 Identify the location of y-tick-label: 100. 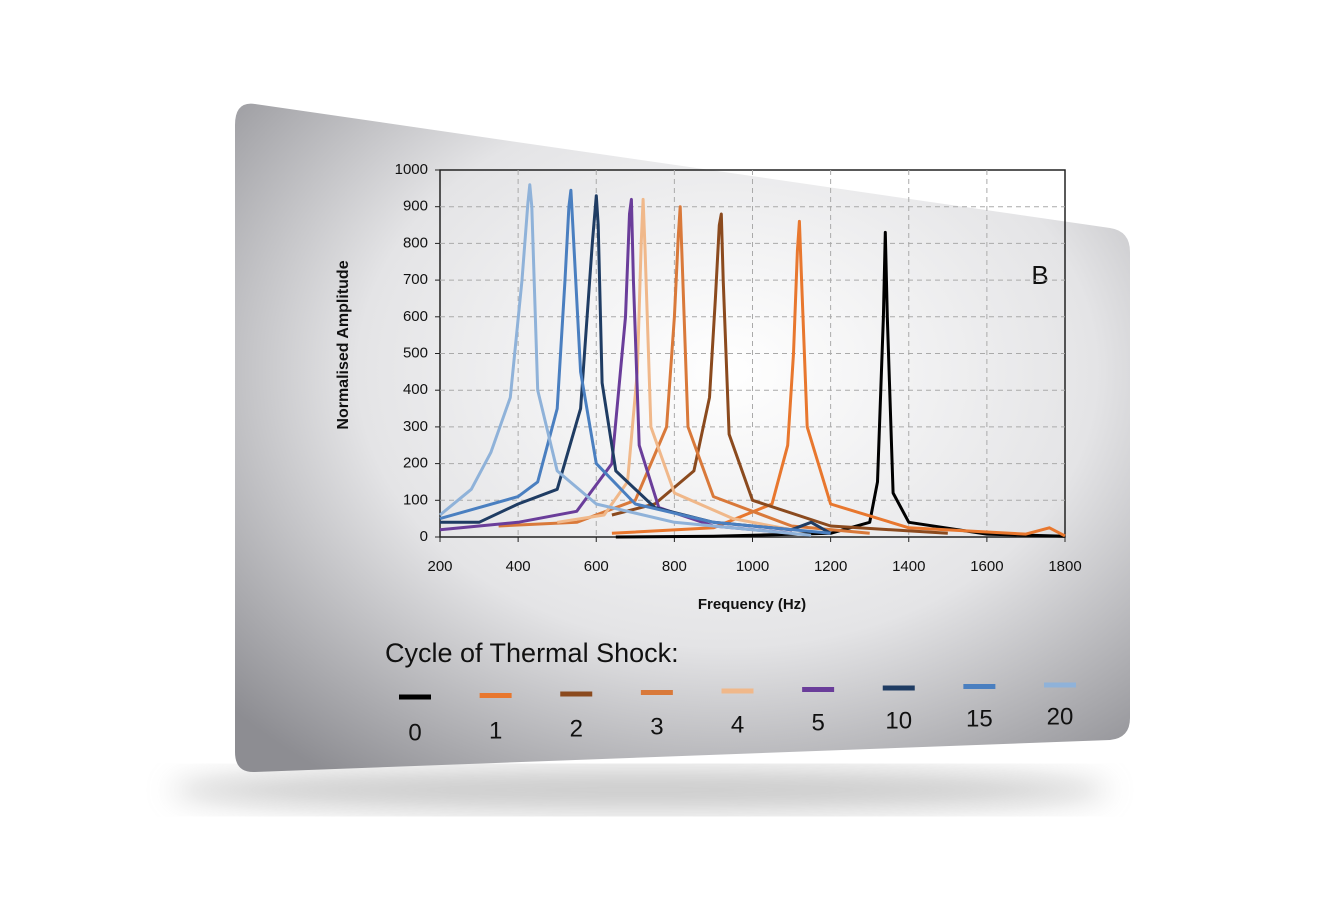
(415, 499).